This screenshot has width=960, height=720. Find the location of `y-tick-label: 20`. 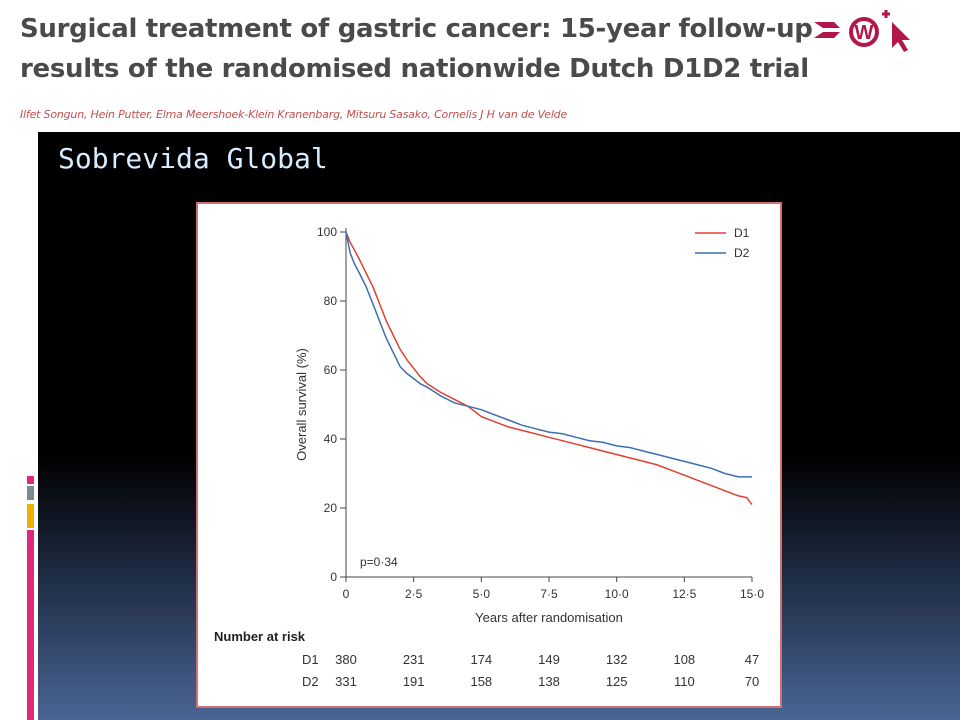

y-tick-label: 20 is located at coordinates (331, 508).